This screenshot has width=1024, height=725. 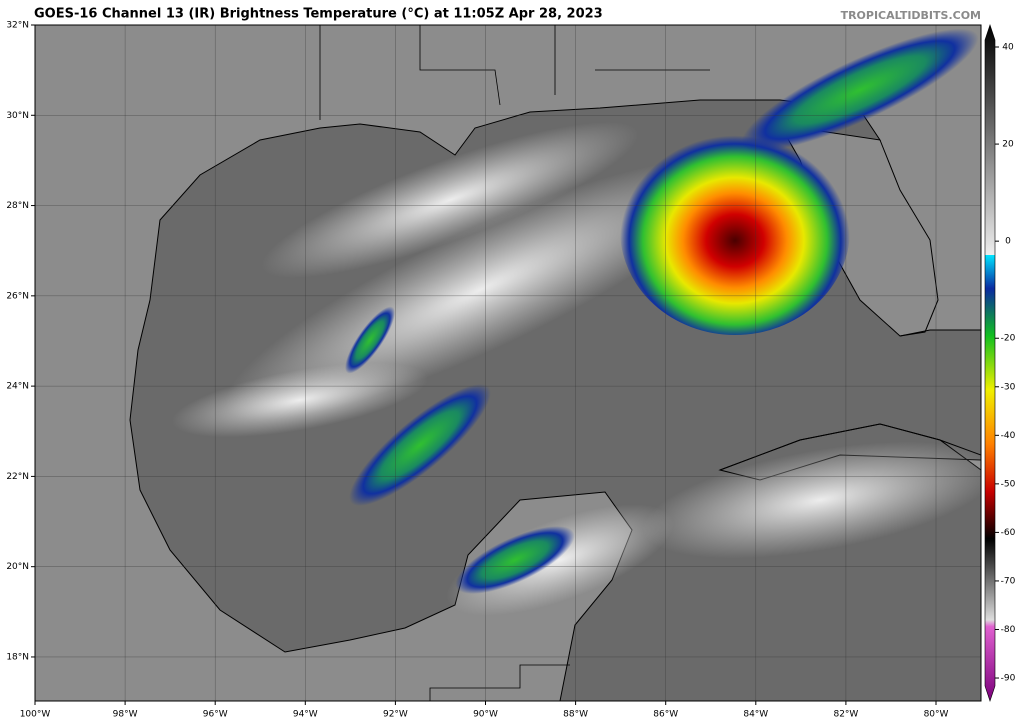 What do you see at coordinates (575, 715) in the screenshot?
I see `lon-tick-label: 88°W` at bounding box center [575, 715].